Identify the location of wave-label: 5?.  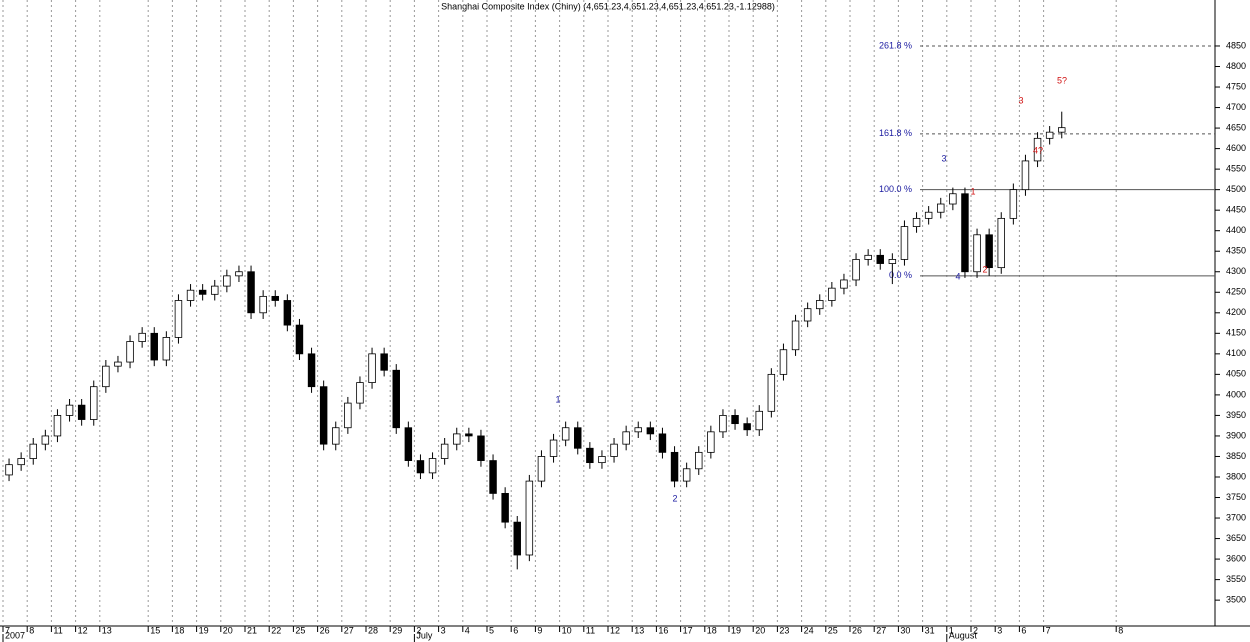
(1062, 80).